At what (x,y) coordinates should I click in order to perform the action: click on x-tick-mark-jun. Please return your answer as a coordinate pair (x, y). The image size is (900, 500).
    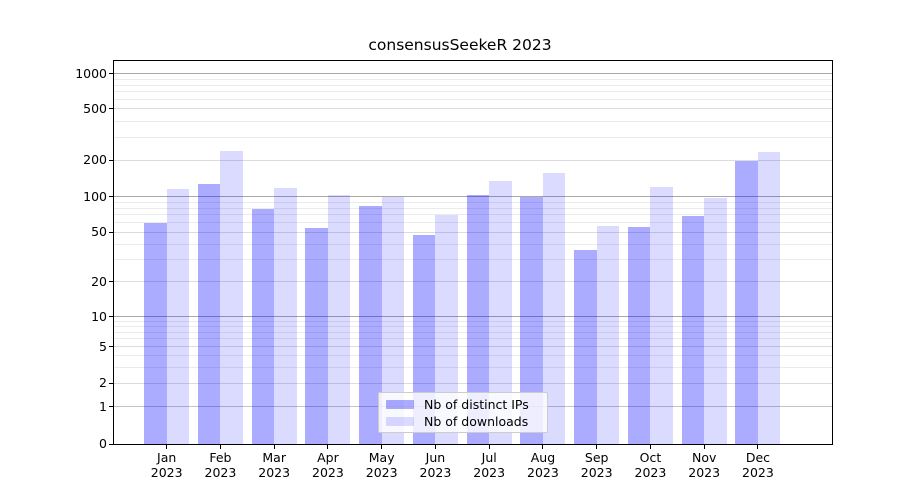
    Looking at the image, I should click on (435, 447).